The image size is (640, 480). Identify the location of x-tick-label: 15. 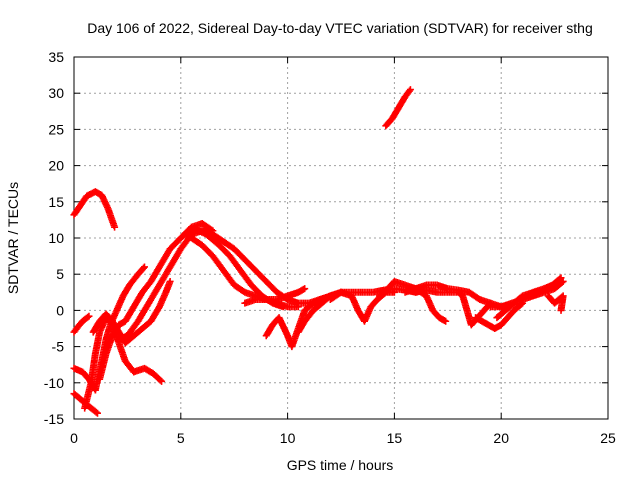
(395, 438).